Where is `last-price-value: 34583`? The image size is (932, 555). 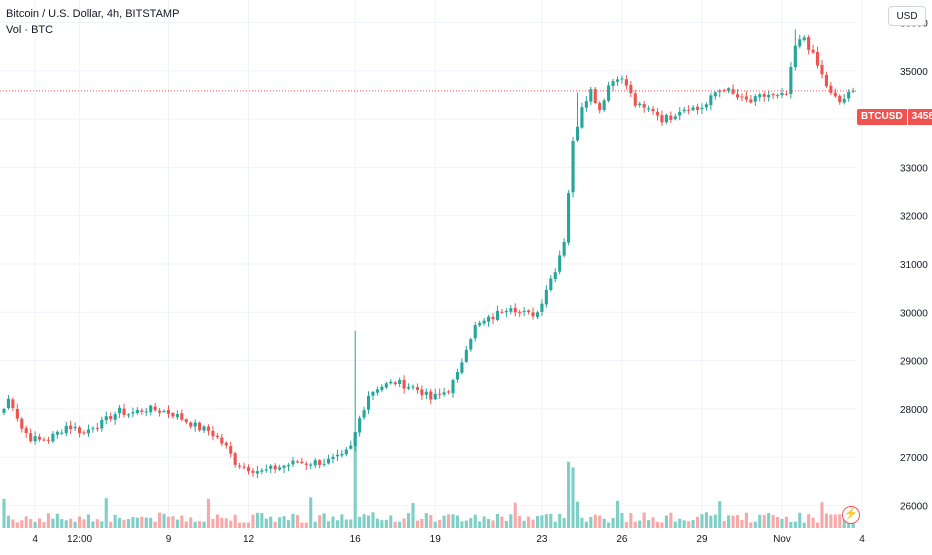
last-price-value: 34583 is located at coordinates (919, 117).